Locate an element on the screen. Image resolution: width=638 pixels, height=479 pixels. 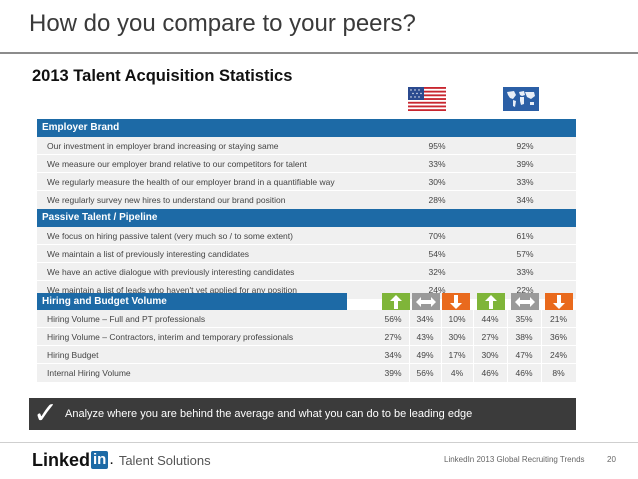
us-down-value: 17% is located at coordinates (457, 355).